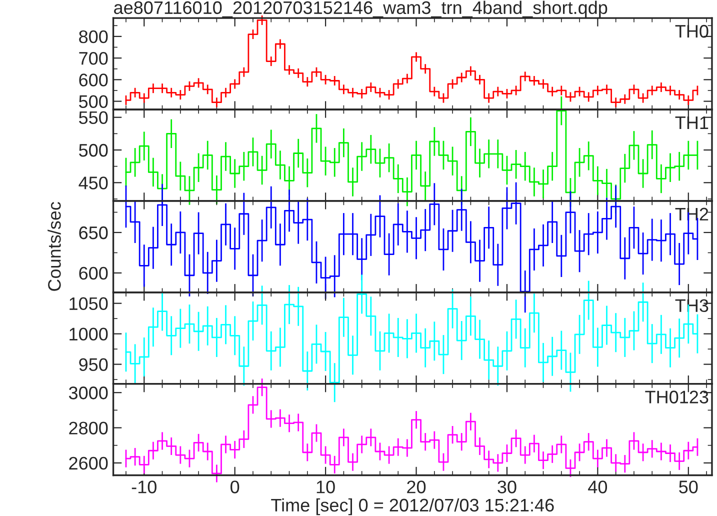 Image resolution: width=717 pixels, height=516 pixels. What do you see at coordinates (93, 117) in the screenshot?
I see `y-tick-label: 550` at bounding box center [93, 117].